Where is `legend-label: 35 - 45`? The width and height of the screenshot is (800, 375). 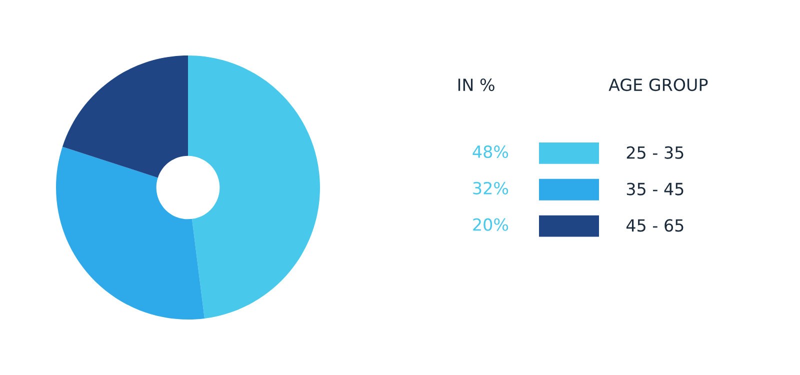
legend-label: 35 - 45 is located at coordinates (655, 189).